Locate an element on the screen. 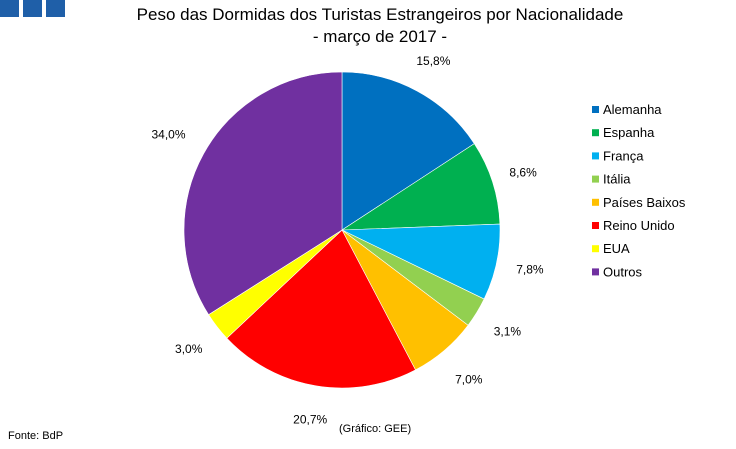 This screenshot has width=736, height=449. legend-swatch-eua is located at coordinates (595, 249).